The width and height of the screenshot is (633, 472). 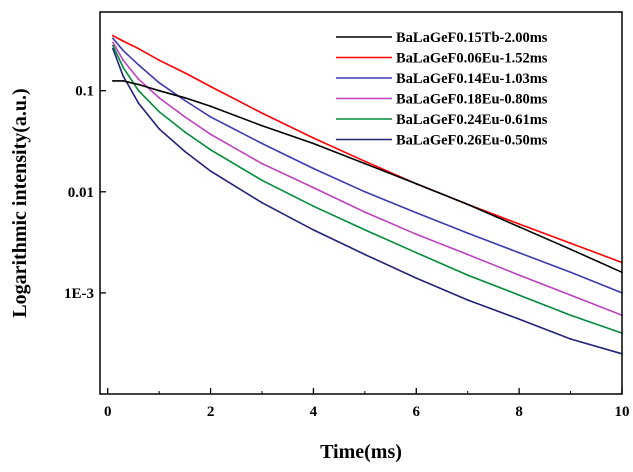 I want to click on x-tick-label: 4, so click(x=314, y=412).